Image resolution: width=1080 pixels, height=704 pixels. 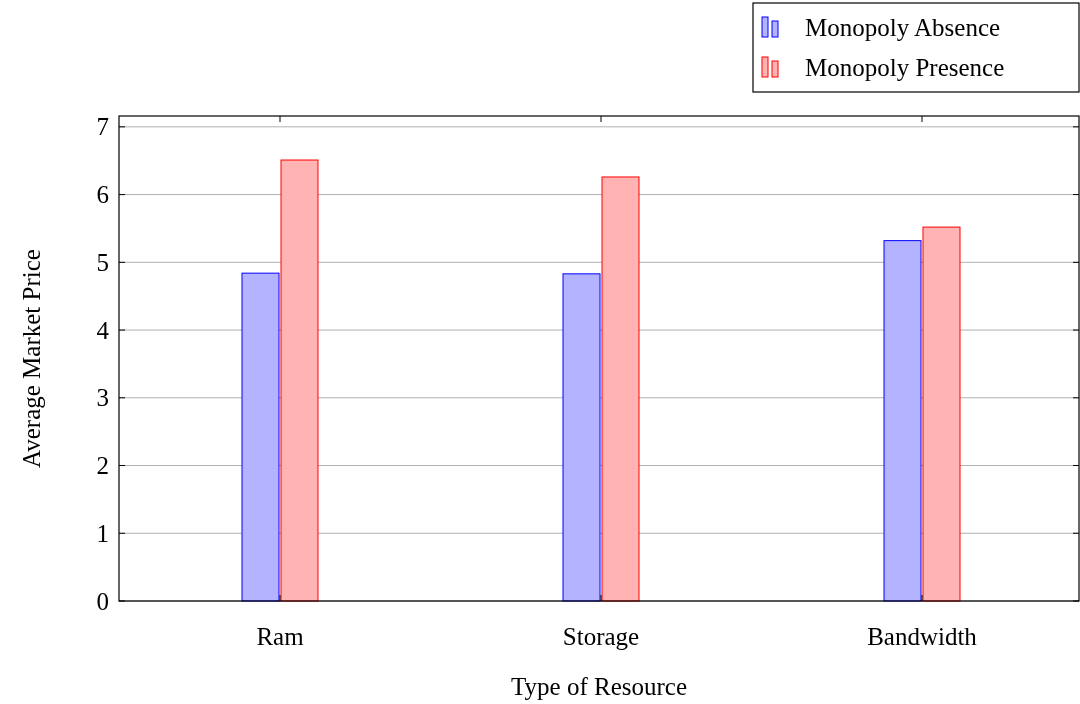 What do you see at coordinates (905, 67) in the screenshot?
I see `legend-label: Monopoly Presence` at bounding box center [905, 67].